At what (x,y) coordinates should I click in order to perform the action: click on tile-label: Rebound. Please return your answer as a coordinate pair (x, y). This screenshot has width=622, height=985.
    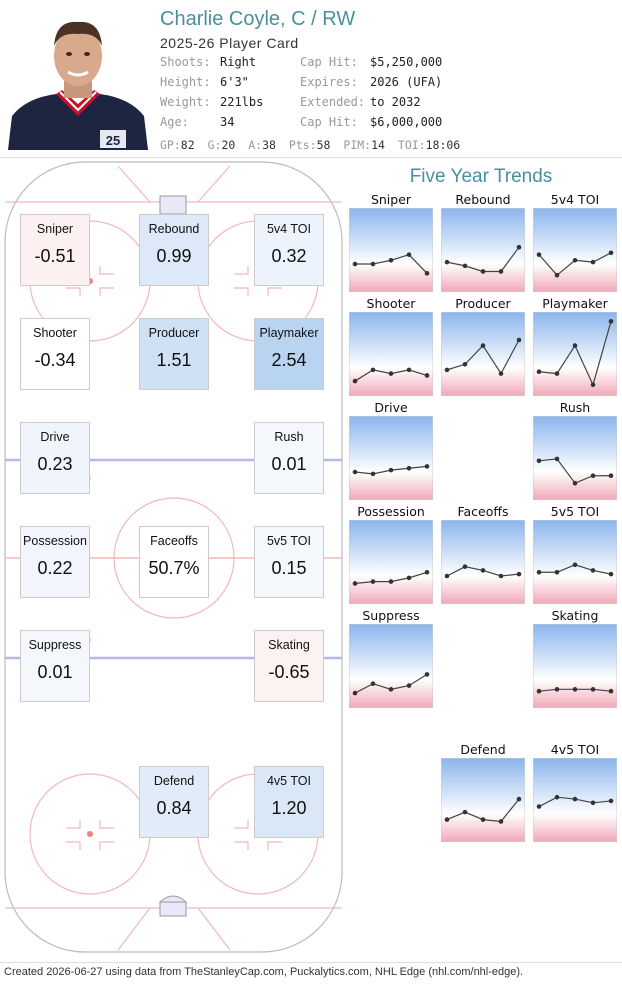
    Looking at the image, I should click on (174, 229).